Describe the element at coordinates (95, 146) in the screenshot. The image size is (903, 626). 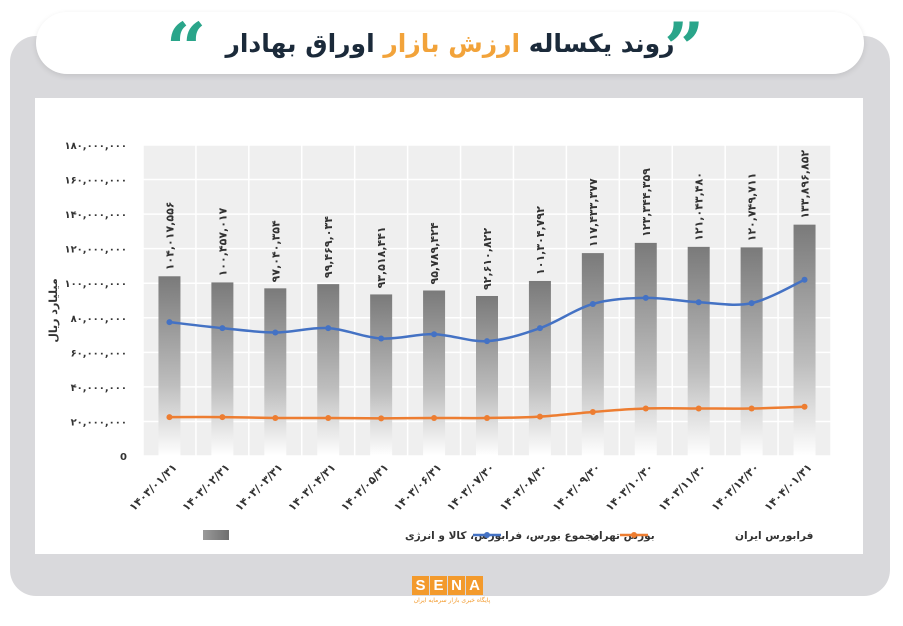
I see `y-tick-label: ۱۸۰,۰۰۰,۰۰۰` at that location.